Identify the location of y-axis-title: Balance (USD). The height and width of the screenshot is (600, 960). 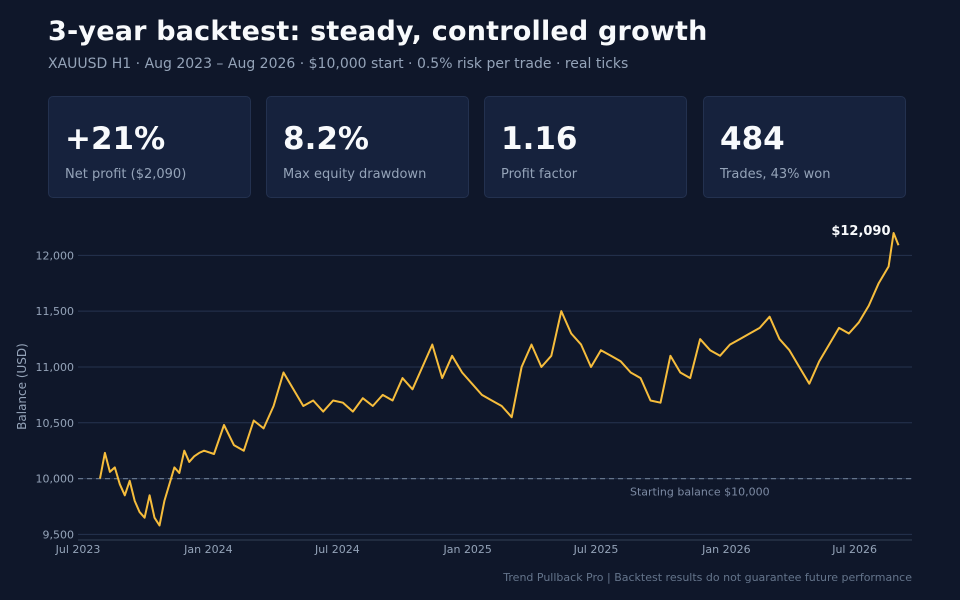
(22, 386).